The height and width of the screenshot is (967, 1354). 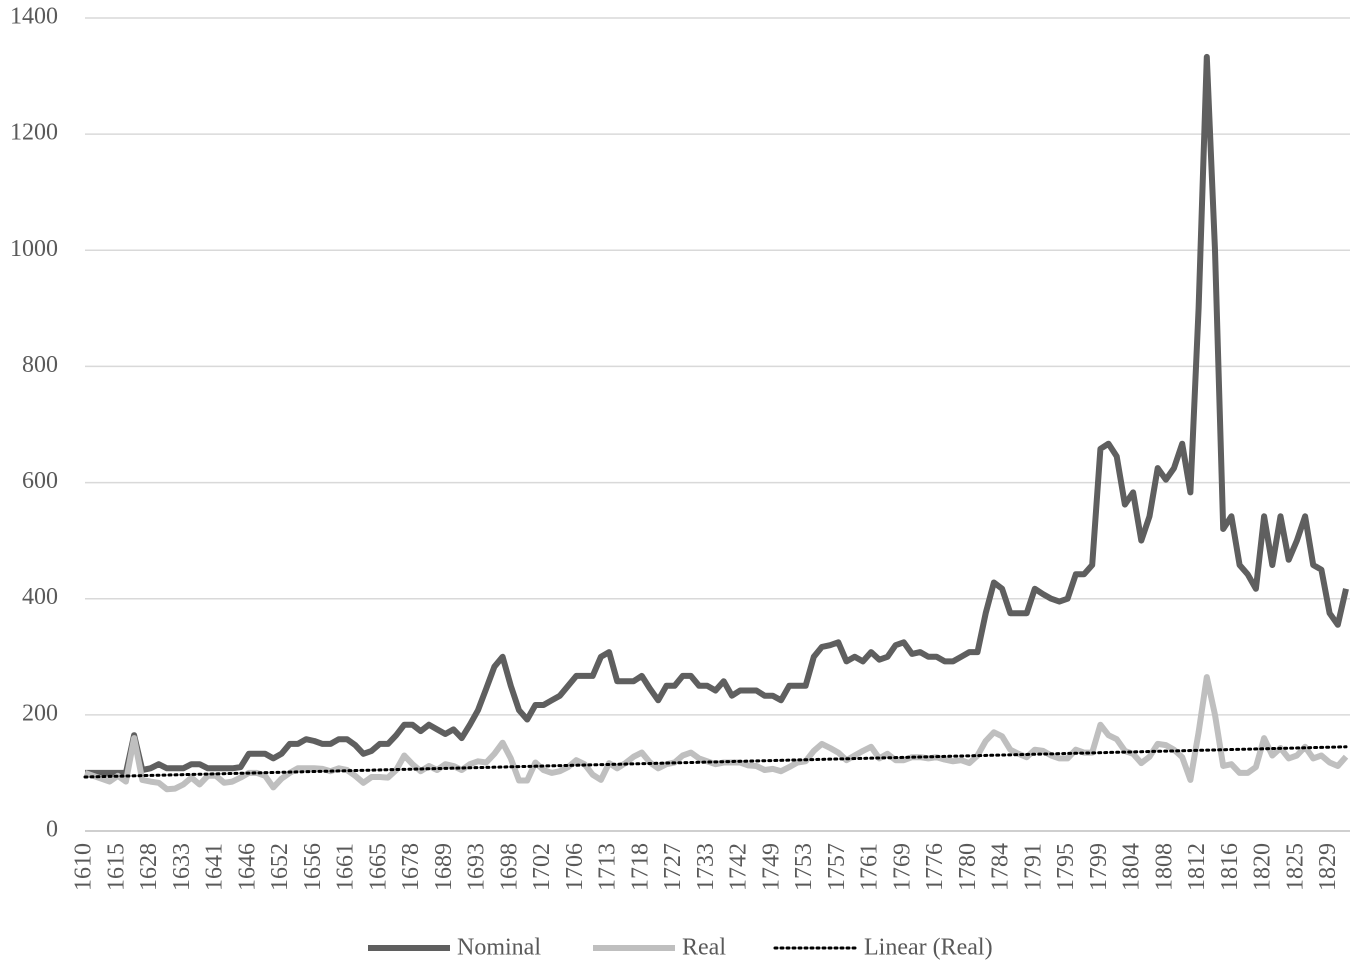 What do you see at coordinates (715, 762) in the screenshot?
I see `trend-line` at bounding box center [715, 762].